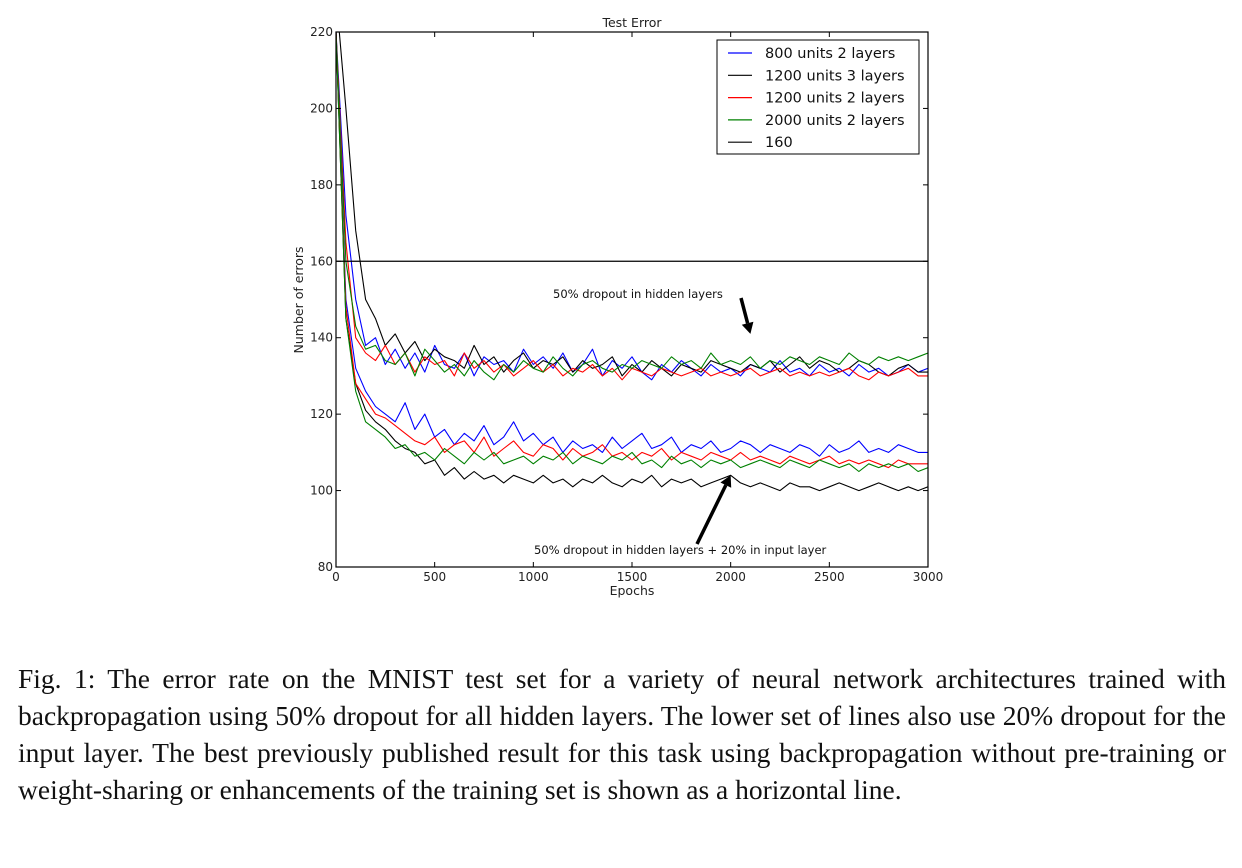 The image size is (1242, 868). Describe the element at coordinates (632, 577) in the screenshot. I see `x-tick-label: 1500` at that location.